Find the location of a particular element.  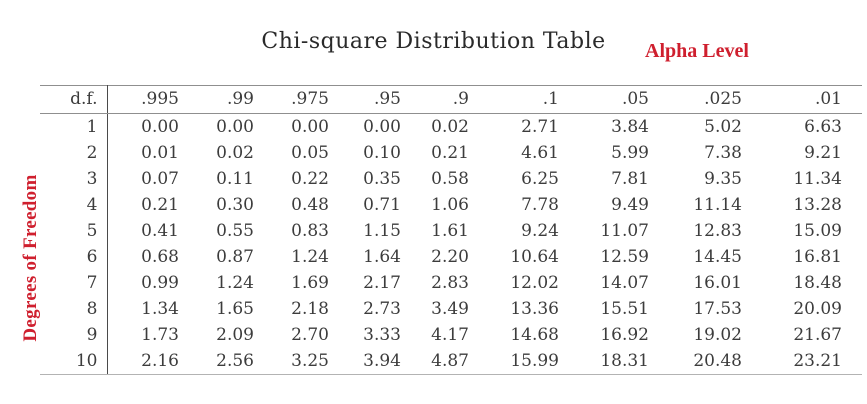

table-cell: 1.69 is located at coordinates (310, 283).